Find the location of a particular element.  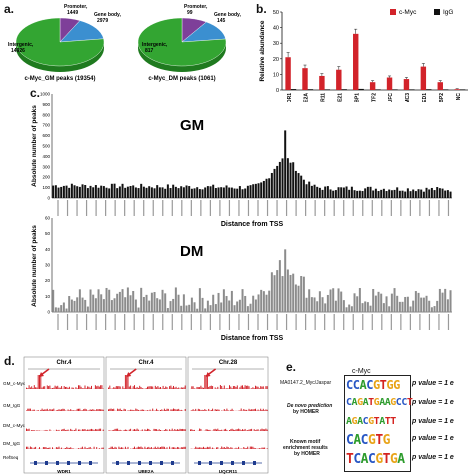

motif-letter: G is located at coordinates (386, 440).